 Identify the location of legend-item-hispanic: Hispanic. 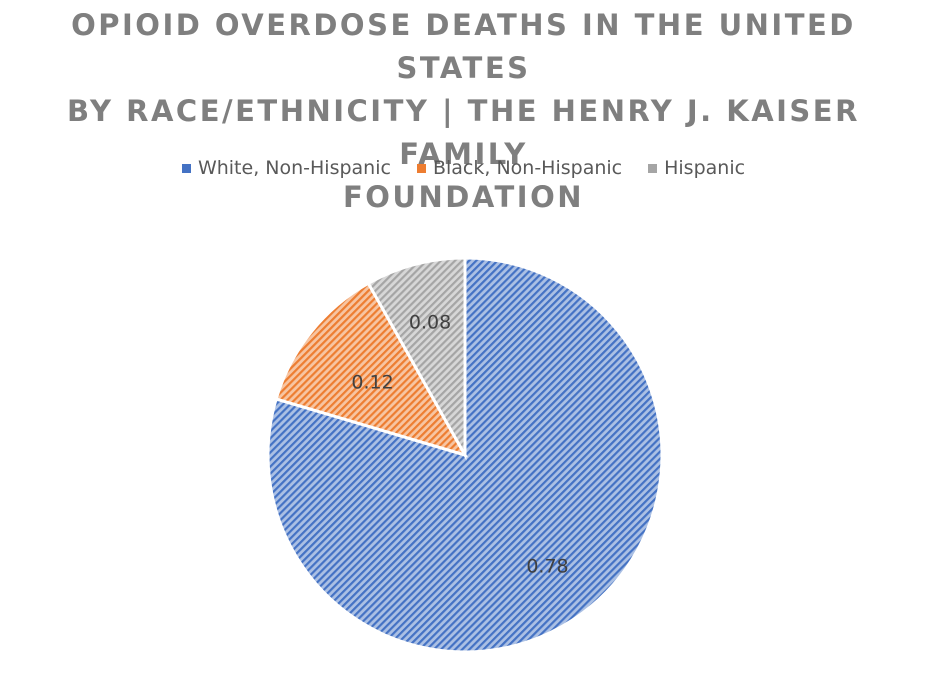
(696, 168).